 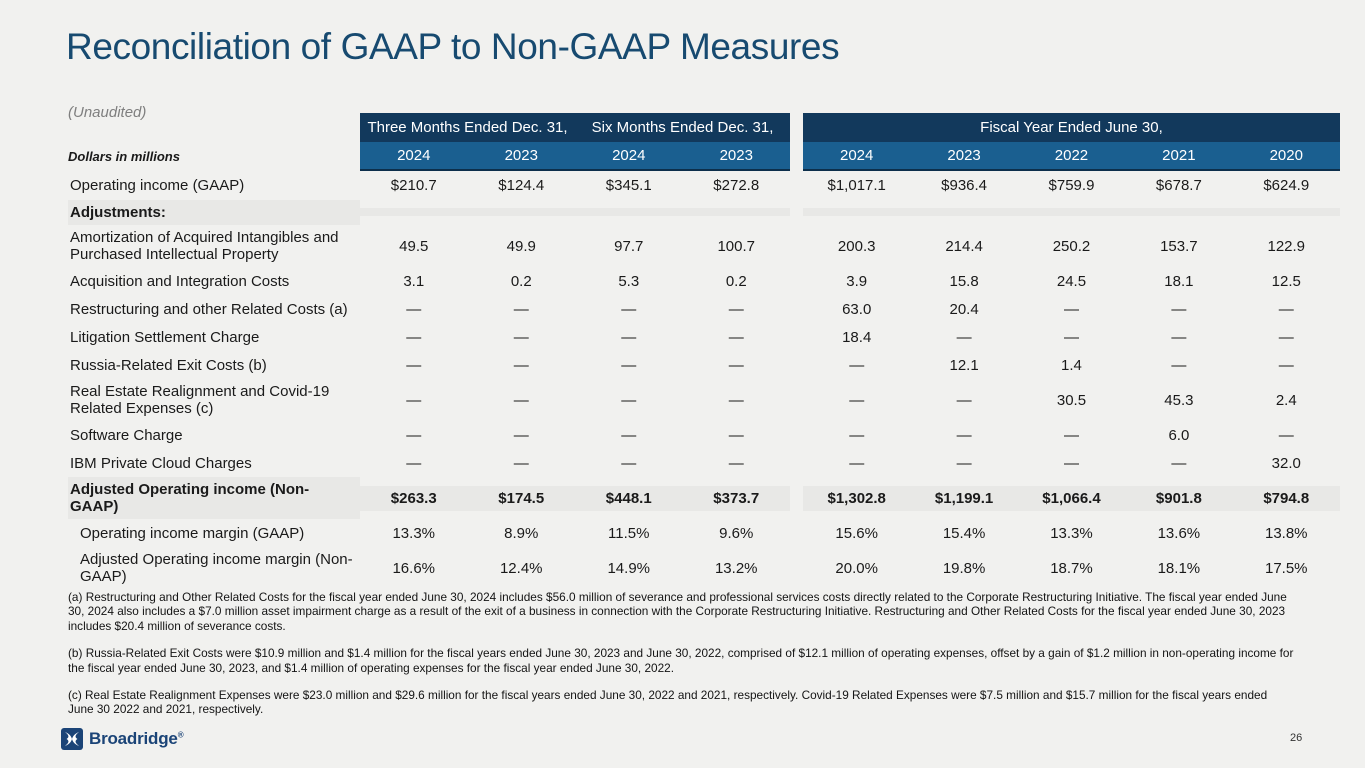 I want to click on year-header: 2021, so click(x=1179, y=156).